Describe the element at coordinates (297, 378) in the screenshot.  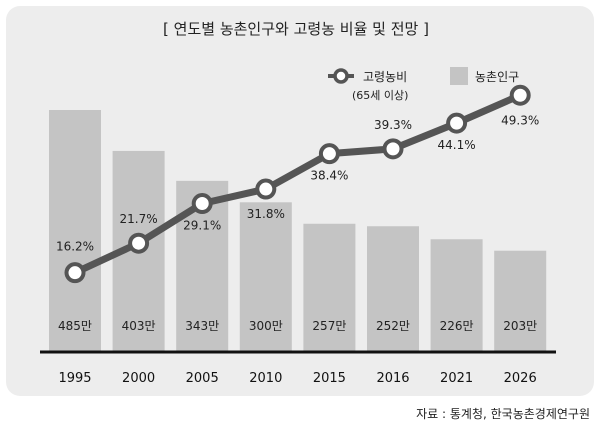
I see `ticks-layer: 1995 2000 2005 2010 2015 2016 2021 2026` at that location.